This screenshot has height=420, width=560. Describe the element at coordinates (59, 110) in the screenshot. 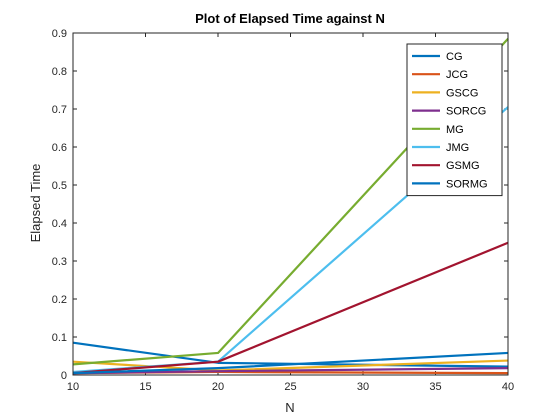

I see `y-tick-label: 0.7` at that location.